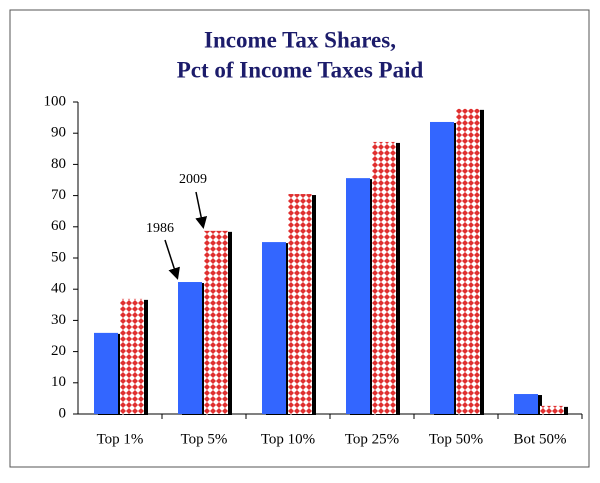 This screenshot has width=600, height=483. I want to click on y-tick-label: 50, so click(58, 257).